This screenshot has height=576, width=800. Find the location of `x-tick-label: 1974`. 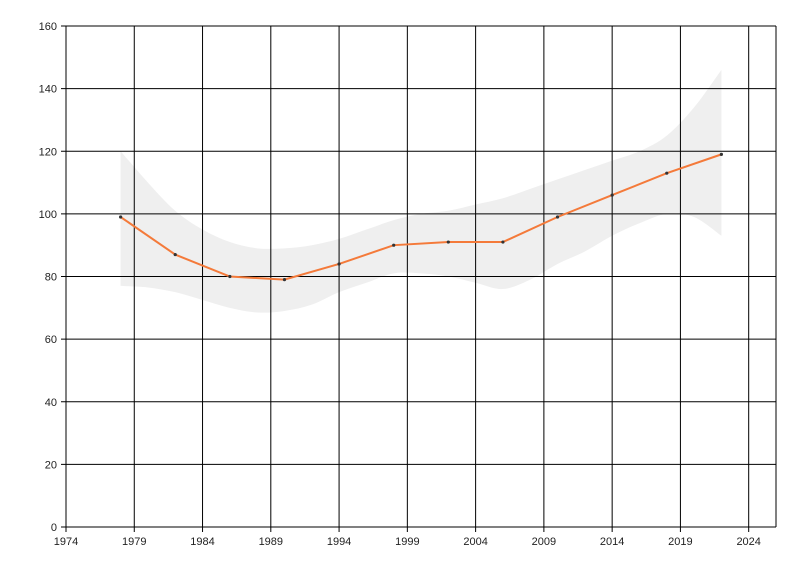

x-tick-label: 1974 is located at coordinates (66, 542).